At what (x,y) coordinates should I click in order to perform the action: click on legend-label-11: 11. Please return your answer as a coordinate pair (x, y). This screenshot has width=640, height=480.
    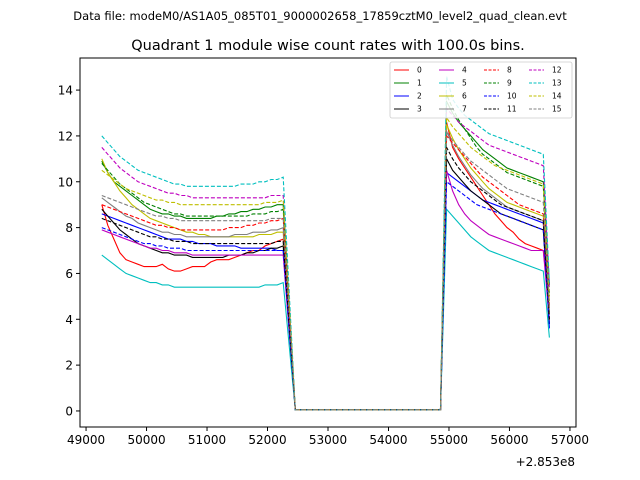
    Looking at the image, I should click on (512, 109).